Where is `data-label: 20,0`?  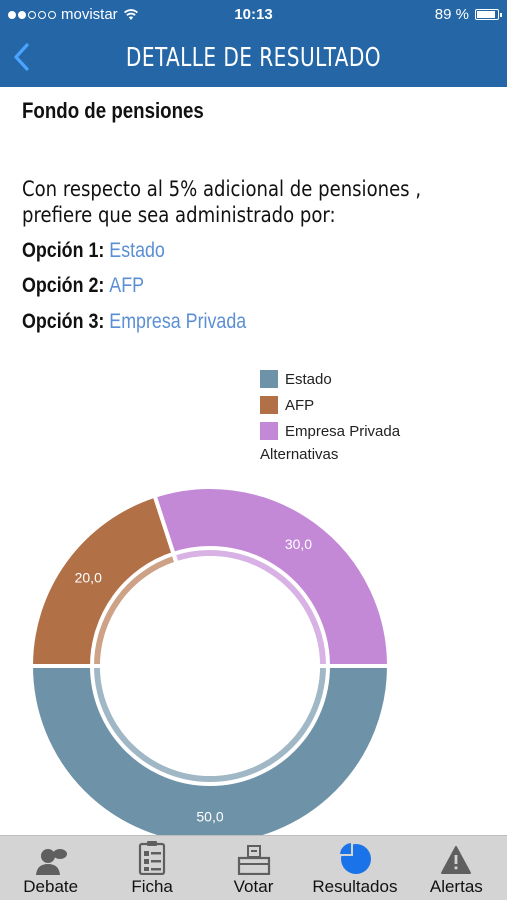 data-label: 20,0 is located at coordinates (88, 578).